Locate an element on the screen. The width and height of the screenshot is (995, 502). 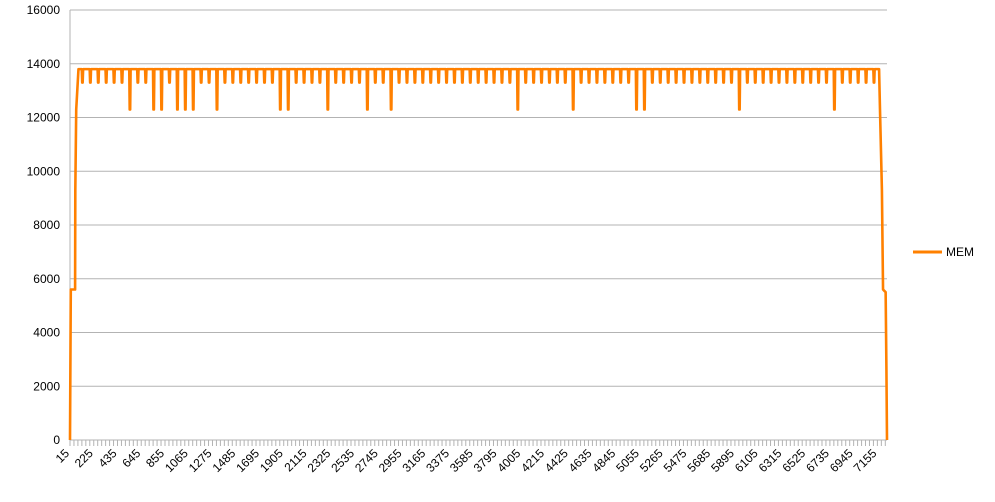
y-tick-label: 2000 is located at coordinates (46, 386).